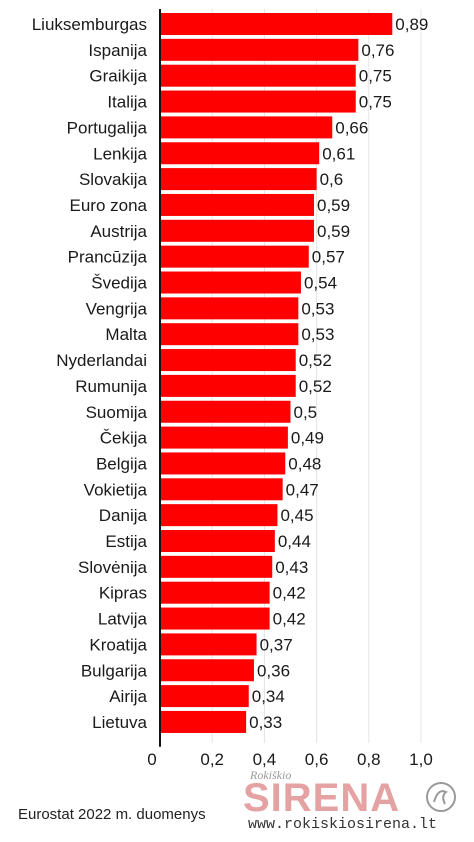 The height and width of the screenshot is (842, 474). What do you see at coordinates (291, 567) in the screenshot?
I see `value-label: 0,43` at bounding box center [291, 567].